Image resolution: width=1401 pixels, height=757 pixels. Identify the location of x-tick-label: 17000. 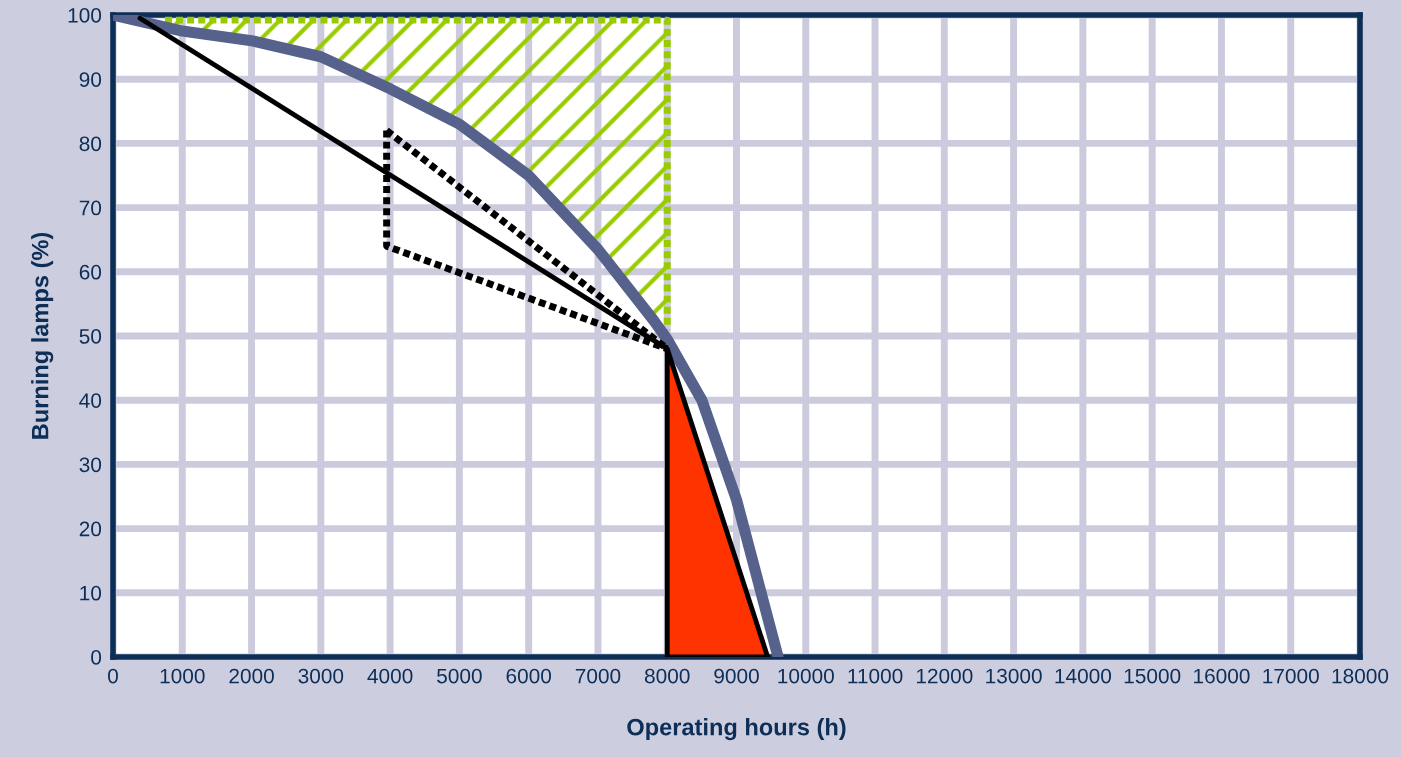
(1291, 676).